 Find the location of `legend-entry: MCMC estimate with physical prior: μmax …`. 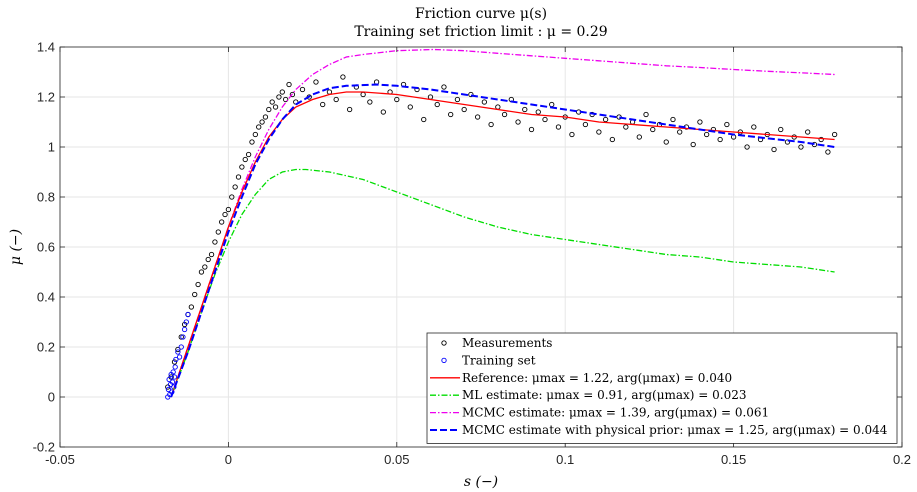

legend-entry: MCMC estimate with physical prior: μmax … is located at coordinates (675, 430).